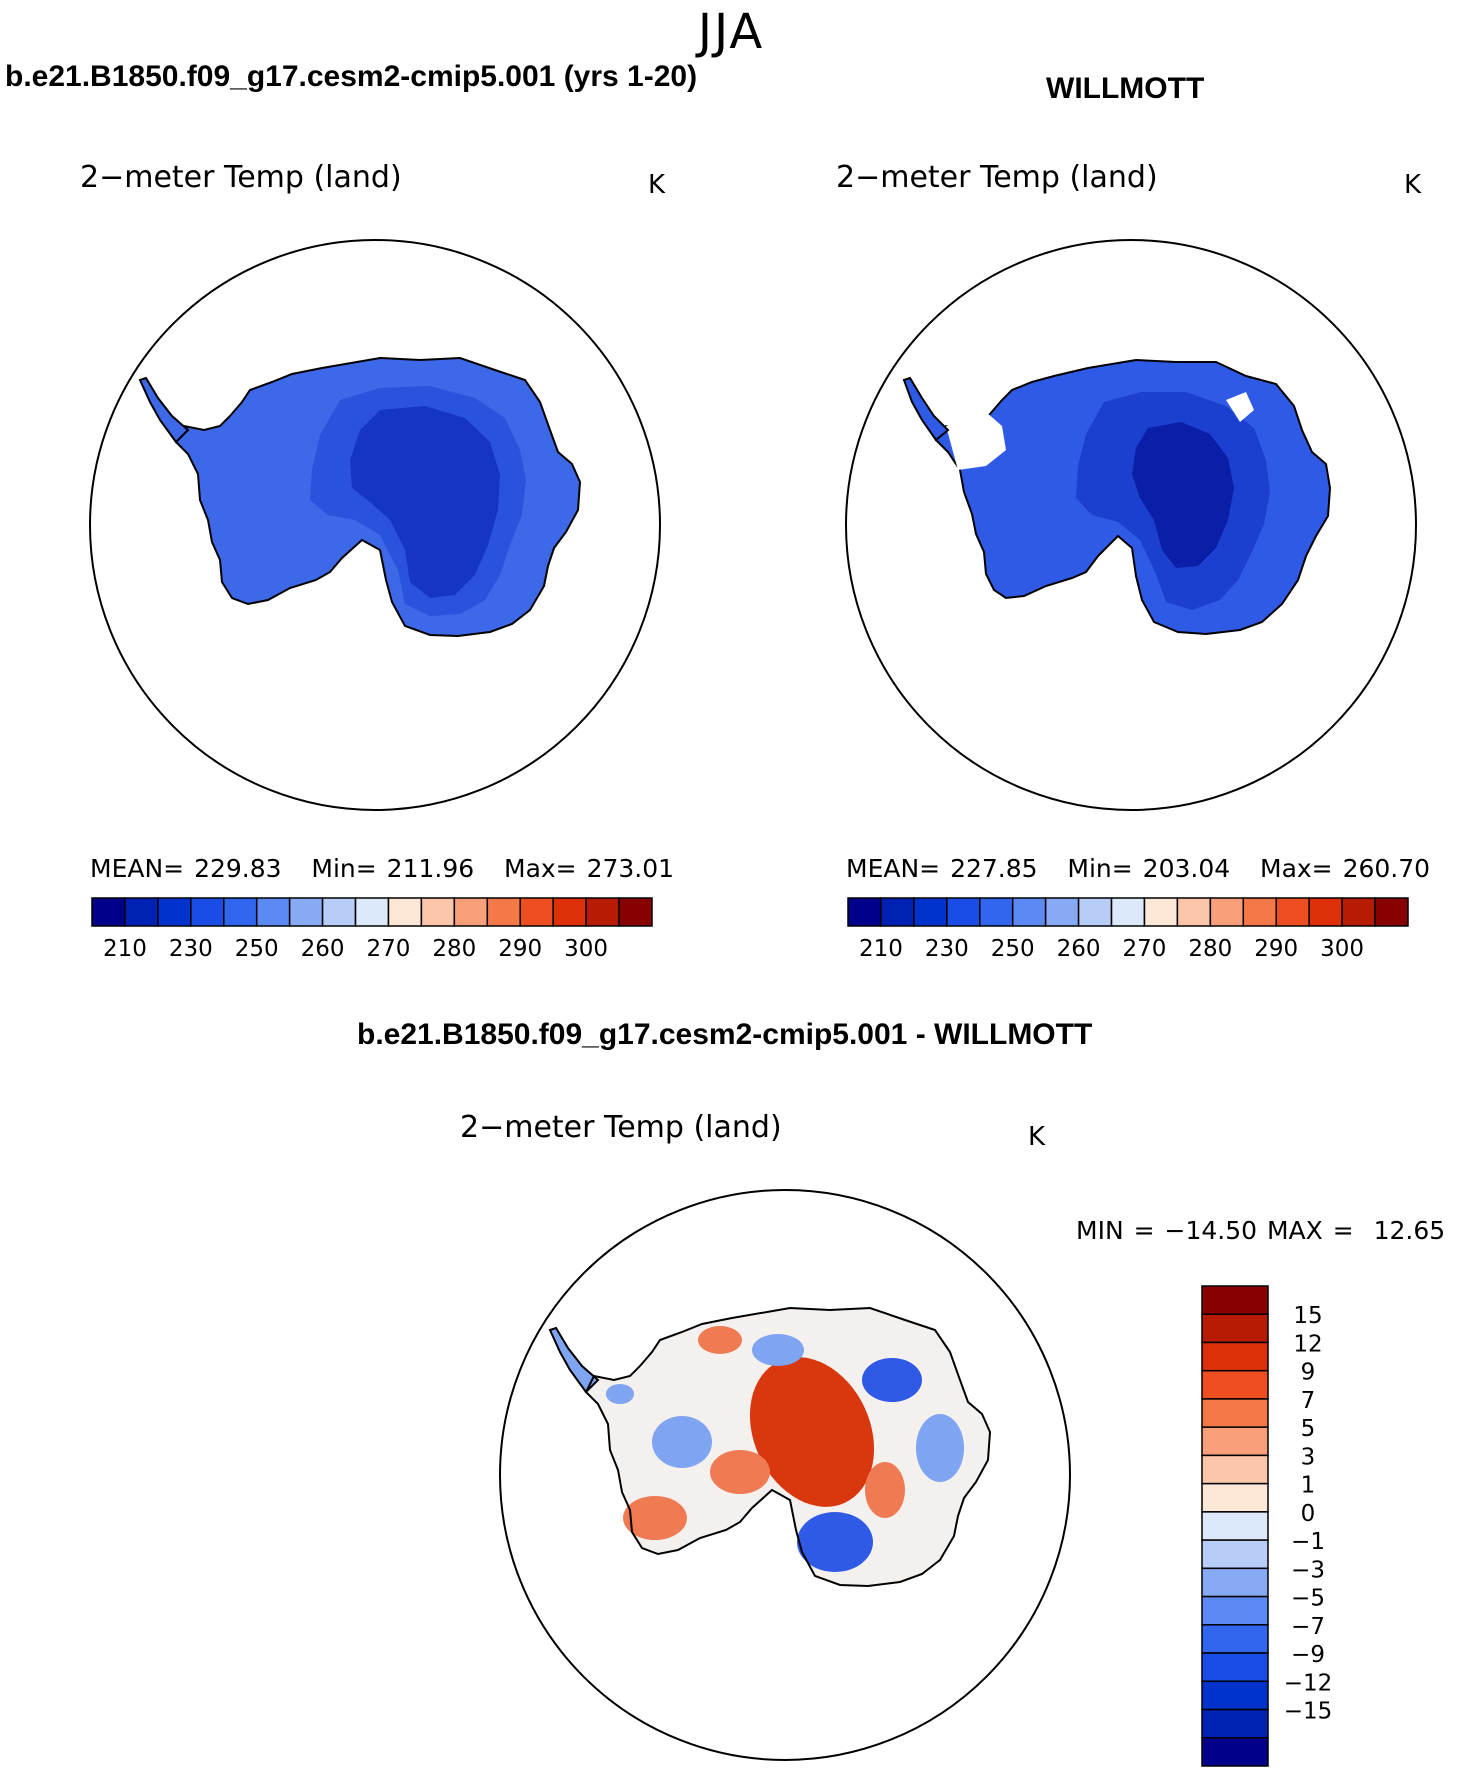  I want to click on season-title: JJA, so click(731, 32).